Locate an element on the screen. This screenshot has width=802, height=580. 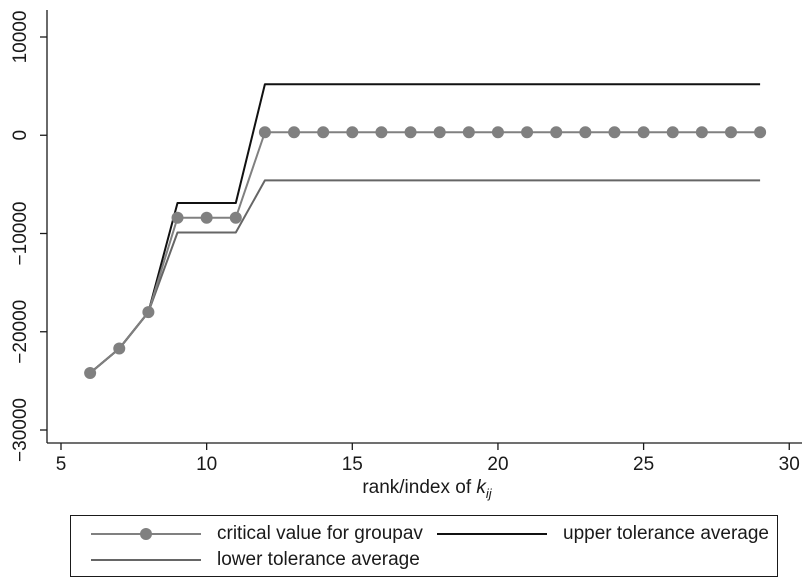
x-tick-label: 5 is located at coordinates (61, 464).